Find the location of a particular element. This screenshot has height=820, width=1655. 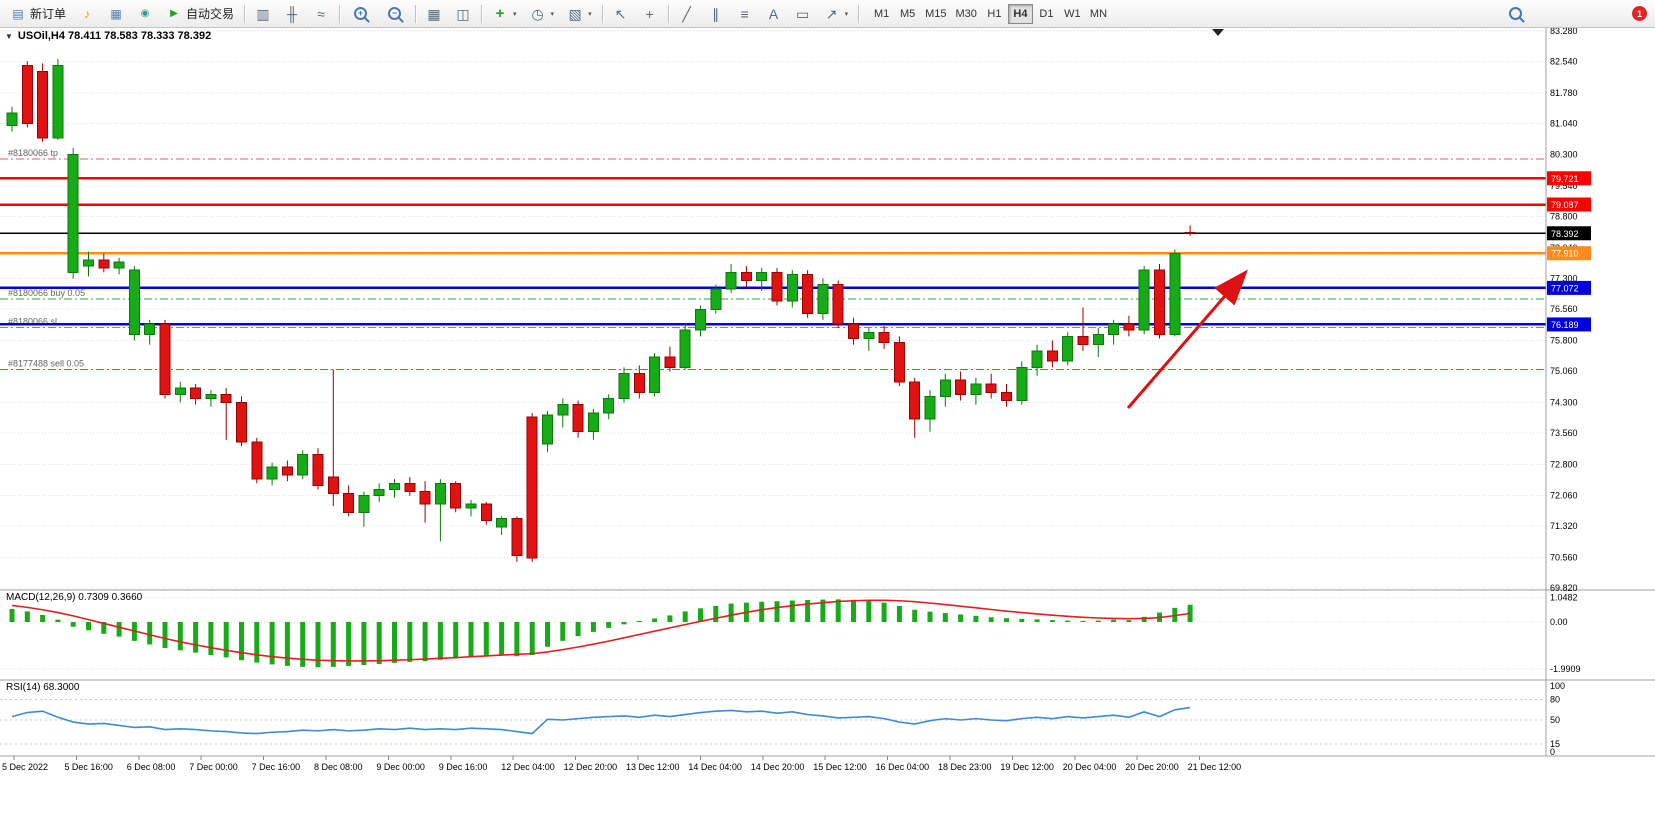

auto-trading-button: ▶ 自动交易 is located at coordinates (200, 14).